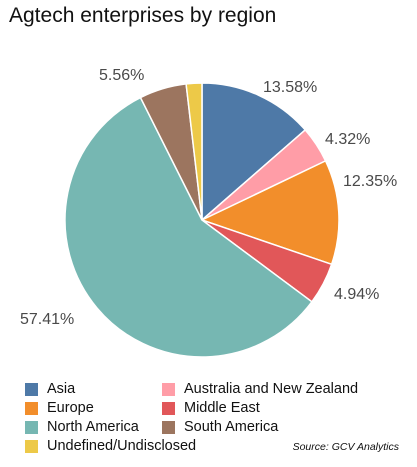  I want to click on legend-item-south-america: South America, so click(220, 427).